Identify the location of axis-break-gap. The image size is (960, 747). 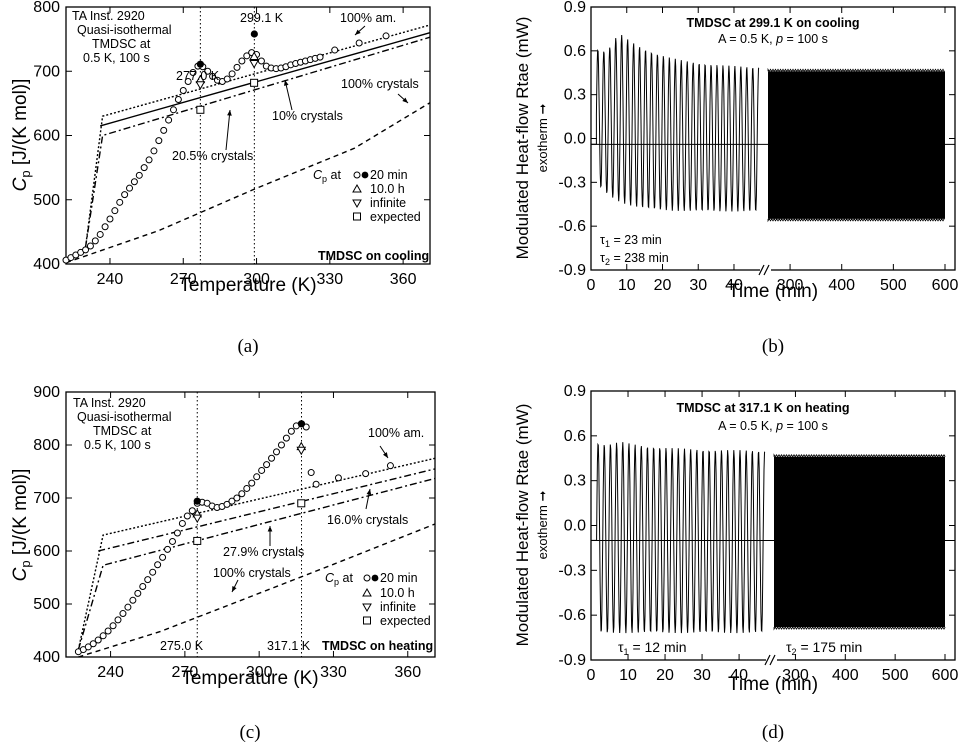
(765, 270).